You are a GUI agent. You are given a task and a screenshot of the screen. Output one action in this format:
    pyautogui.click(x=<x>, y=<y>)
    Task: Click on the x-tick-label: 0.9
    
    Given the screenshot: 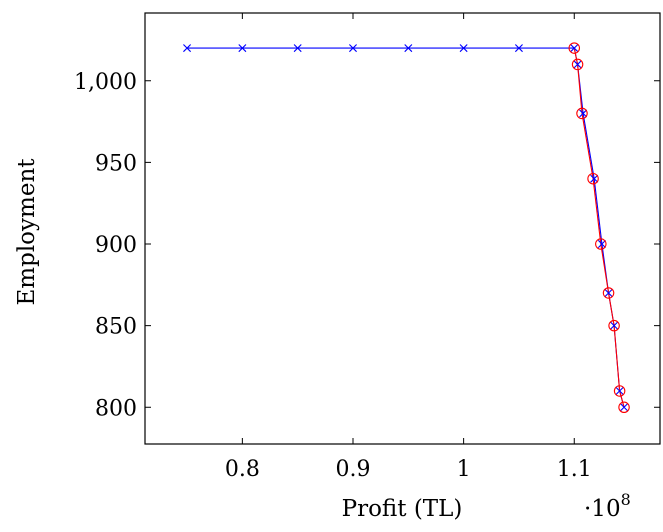 What is the action you would take?
    pyautogui.click(x=352, y=469)
    